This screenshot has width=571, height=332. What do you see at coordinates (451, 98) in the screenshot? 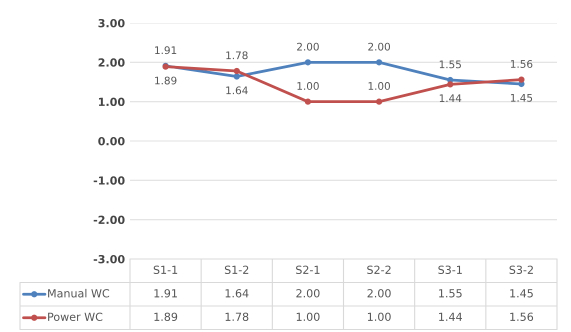
I see `text: 1.44` at bounding box center [451, 98].